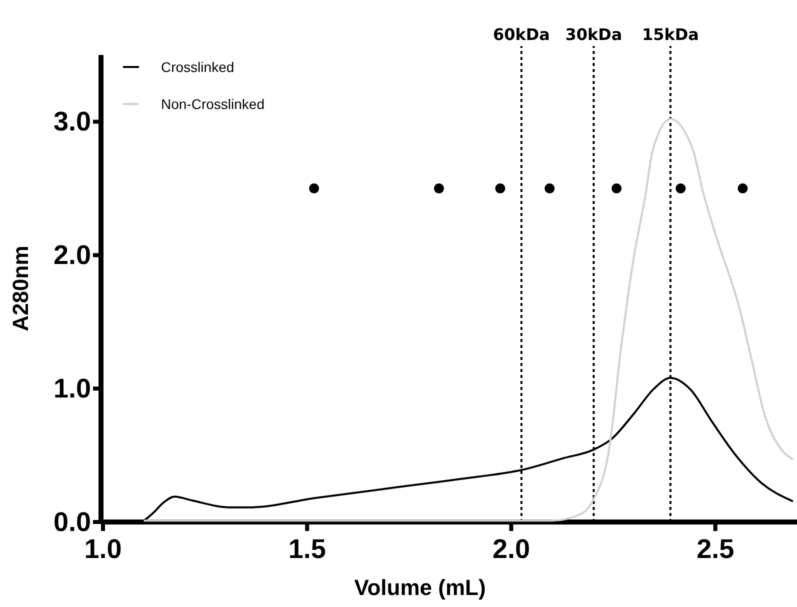 The width and height of the screenshot is (797, 607). What do you see at coordinates (420, 587) in the screenshot?
I see `x-axis-title: Volume (mL)` at bounding box center [420, 587].